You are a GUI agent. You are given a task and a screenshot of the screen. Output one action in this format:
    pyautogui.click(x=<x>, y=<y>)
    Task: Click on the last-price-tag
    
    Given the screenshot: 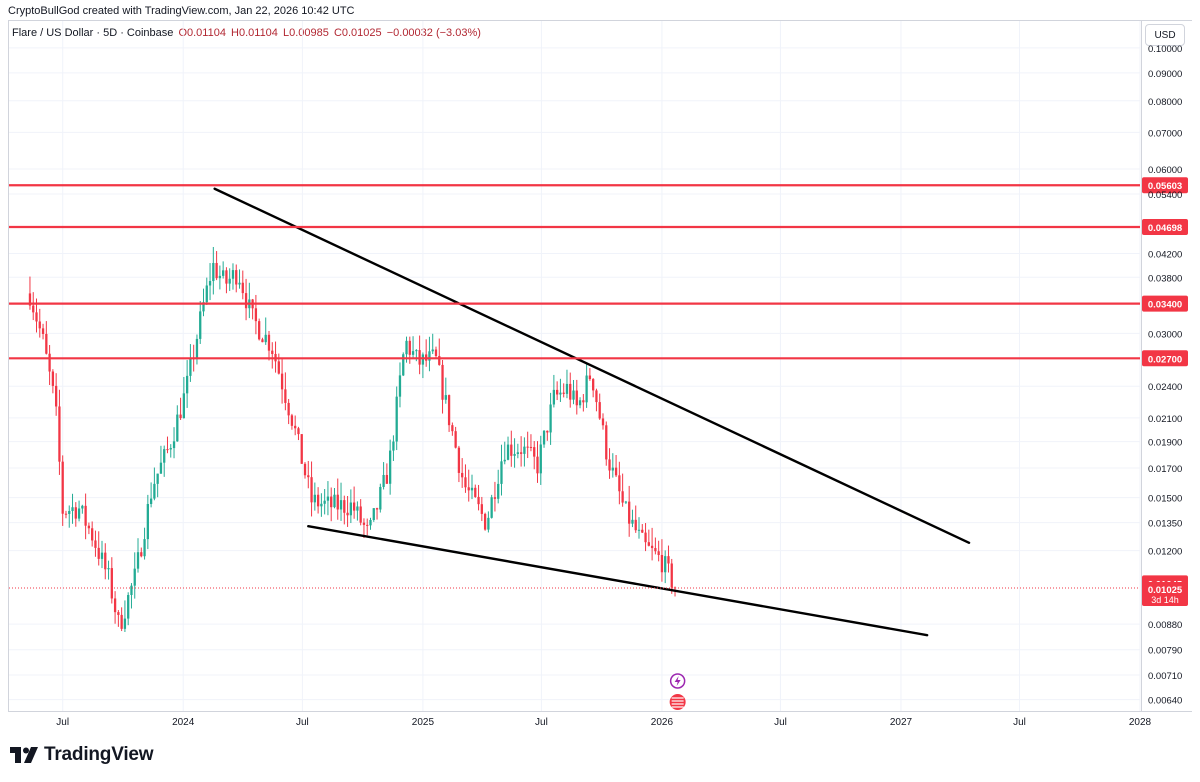 What is the action you would take?
    pyautogui.click(x=1165, y=593)
    